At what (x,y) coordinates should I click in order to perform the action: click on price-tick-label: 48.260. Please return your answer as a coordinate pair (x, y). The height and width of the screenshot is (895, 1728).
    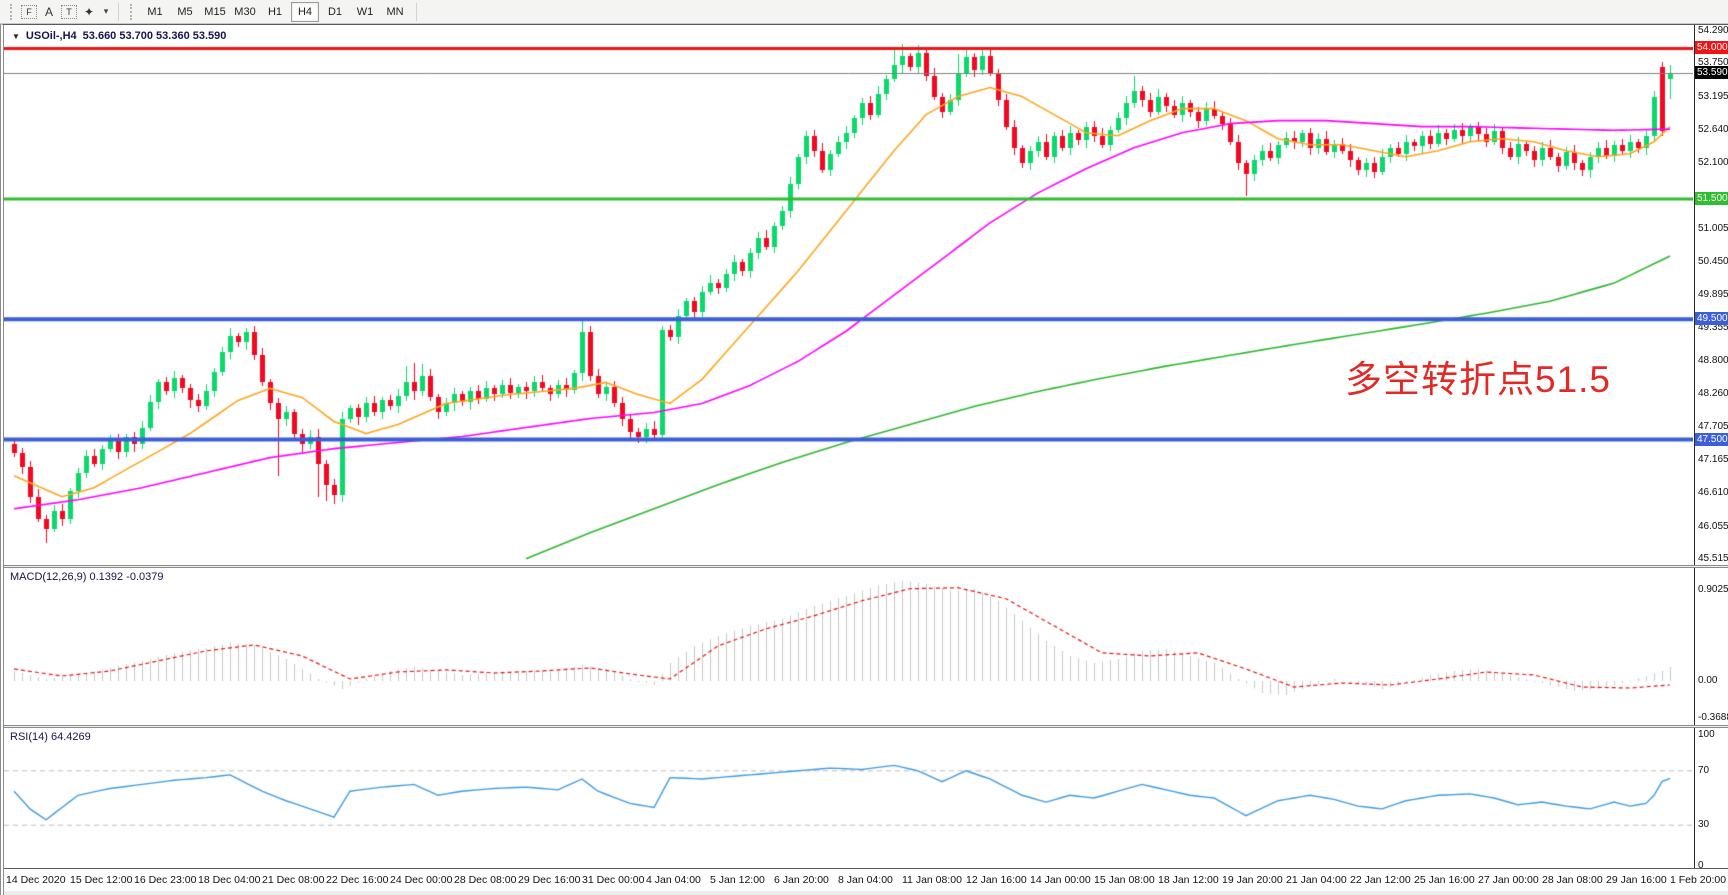
    Looking at the image, I should click on (1713, 393).